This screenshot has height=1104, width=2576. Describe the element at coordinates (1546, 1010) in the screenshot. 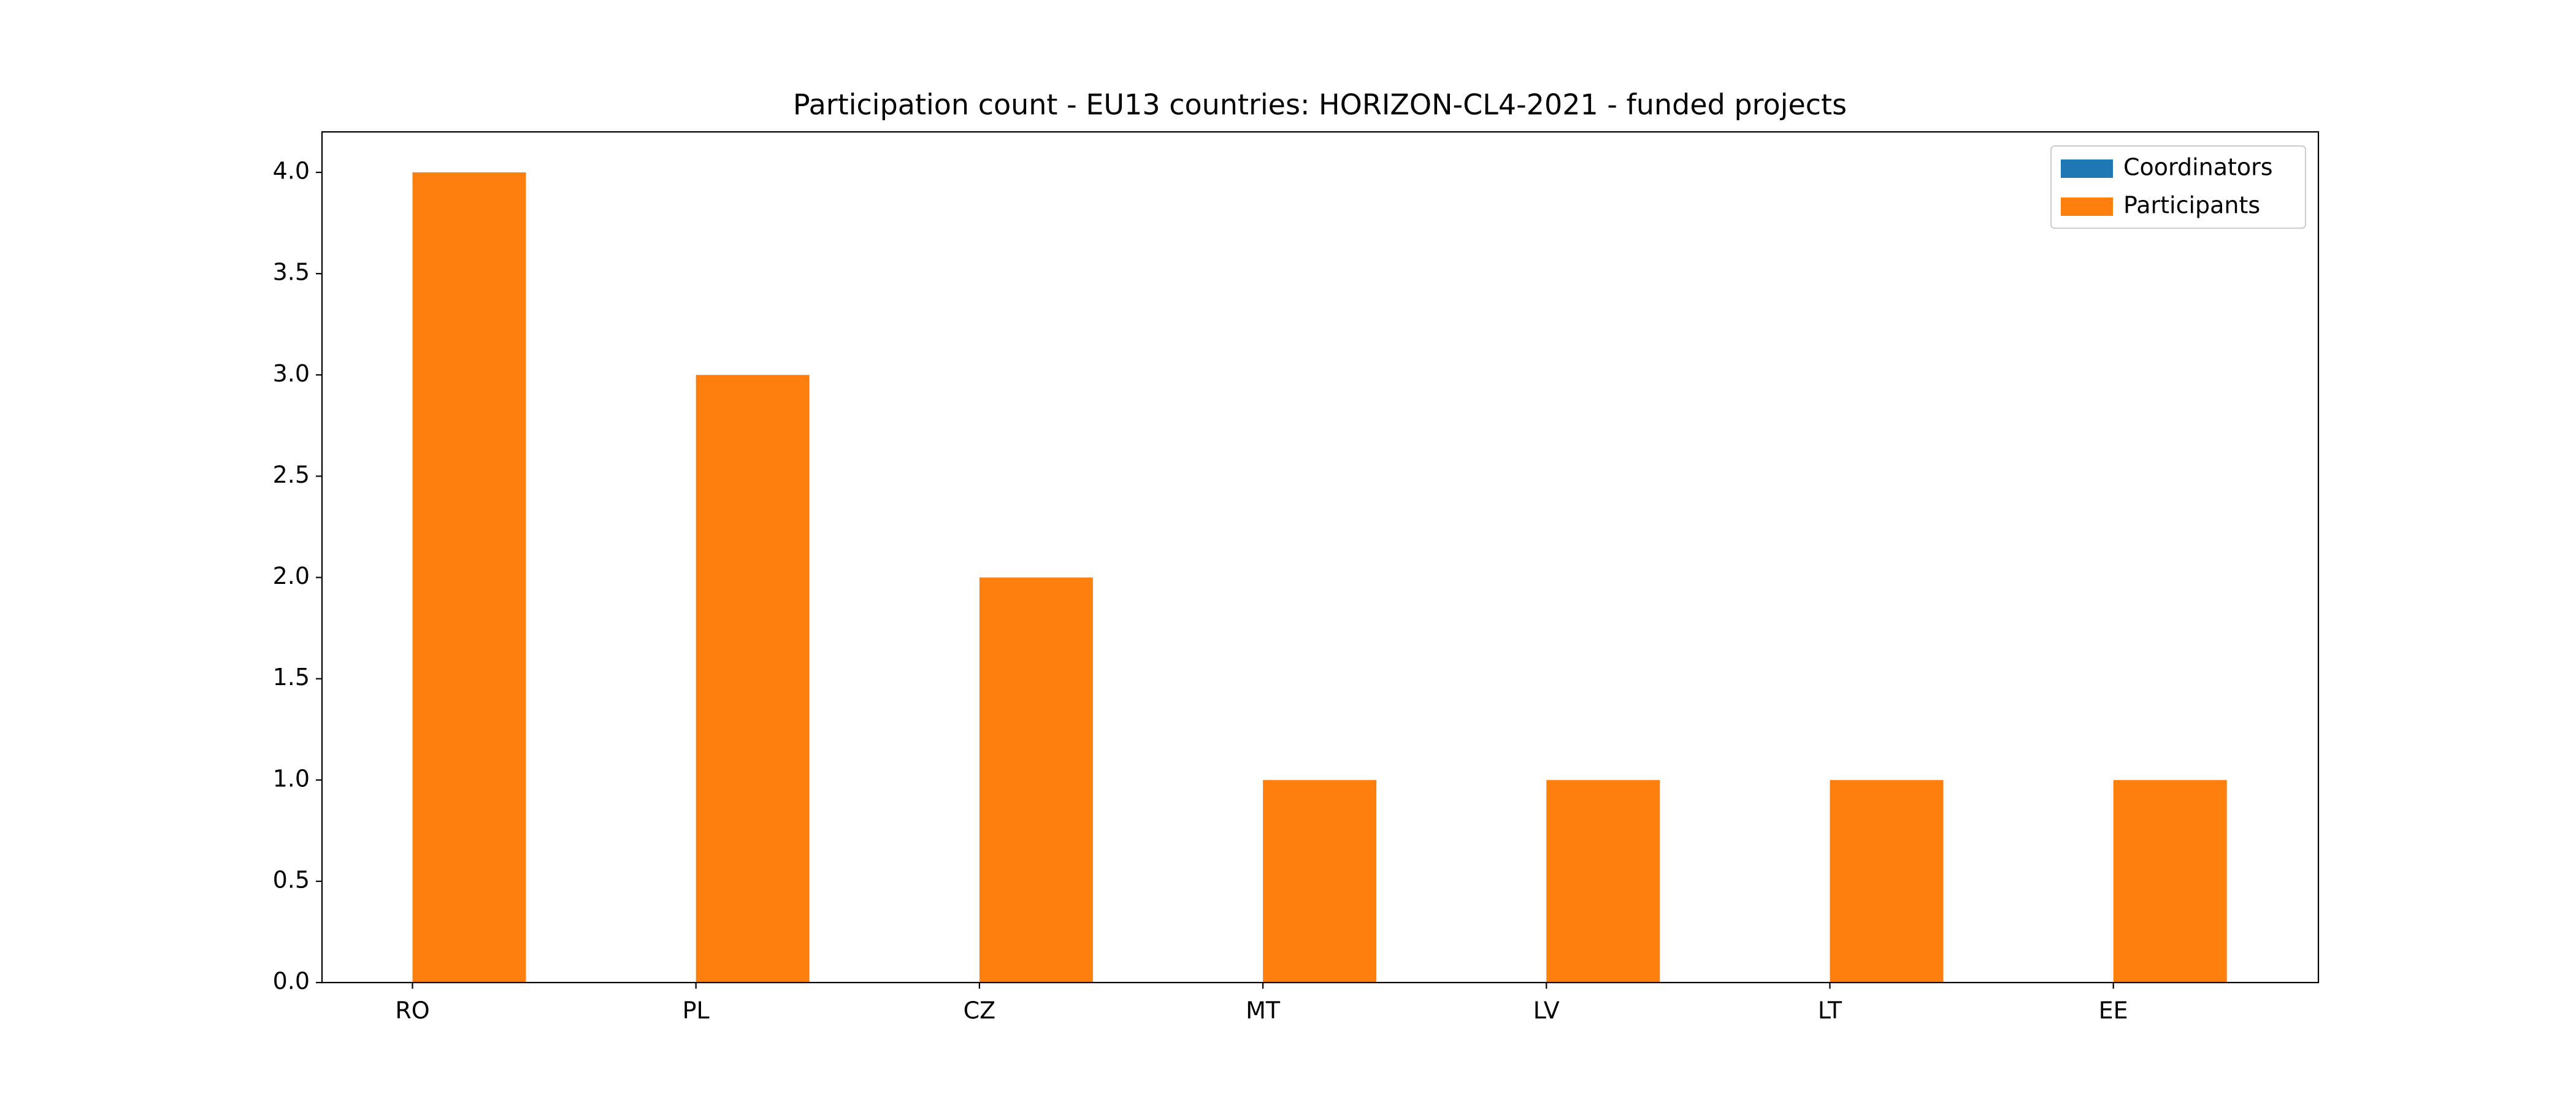

I see `x-tick-label: LV` at that location.